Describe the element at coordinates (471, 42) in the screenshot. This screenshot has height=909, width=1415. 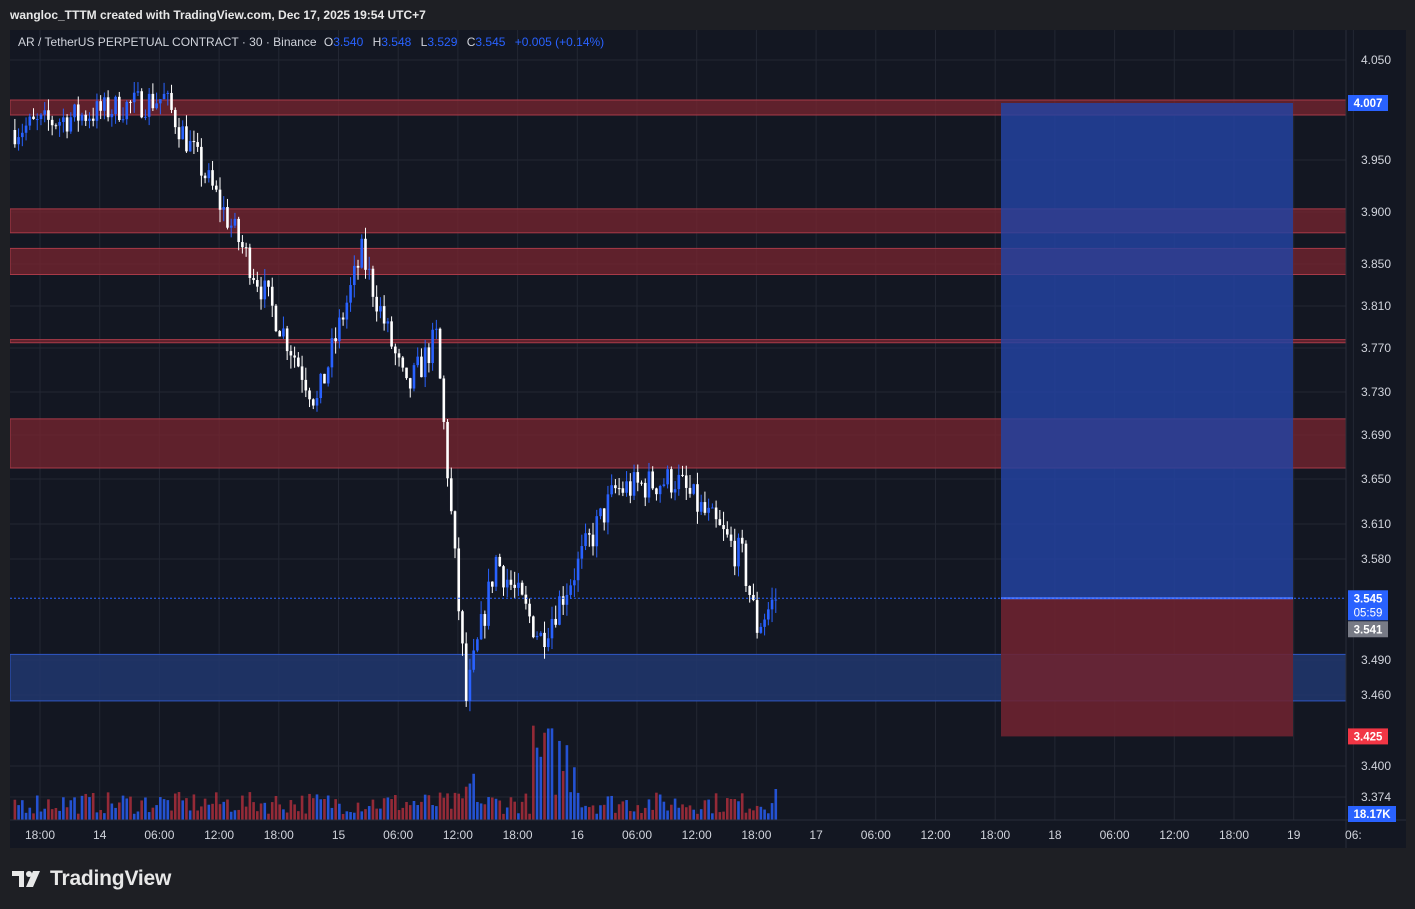
I see `legend-close-label: C` at that location.